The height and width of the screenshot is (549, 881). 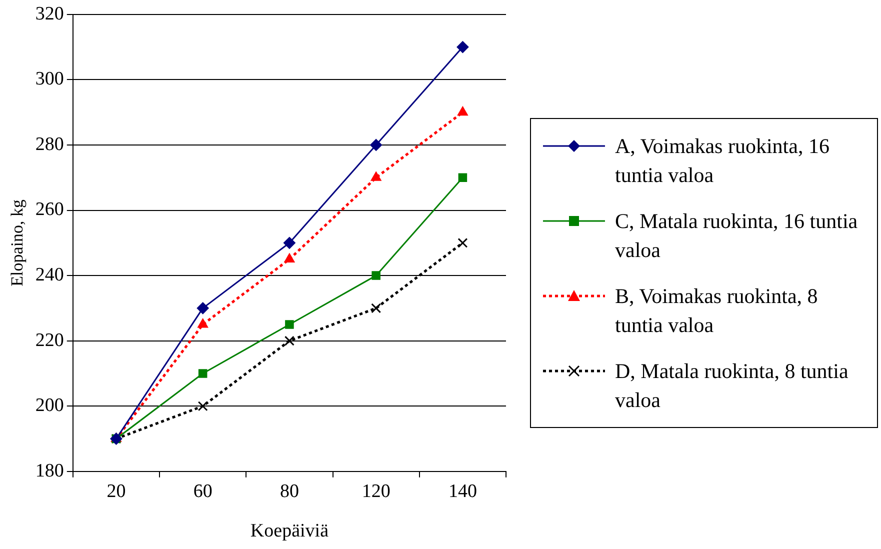 What do you see at coordinates (49, 340) in the screenshot?
I see `y-tick-label: 220` at bounding box center [49, 340].